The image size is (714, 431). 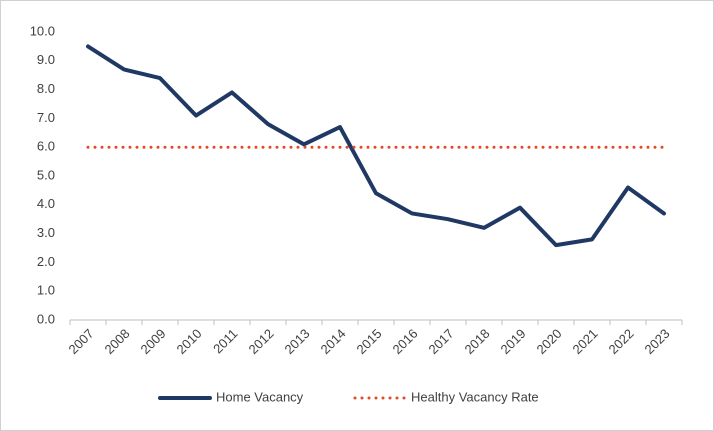 I want to click on y-tick-label: 5.0, so click(x=46, y=174).